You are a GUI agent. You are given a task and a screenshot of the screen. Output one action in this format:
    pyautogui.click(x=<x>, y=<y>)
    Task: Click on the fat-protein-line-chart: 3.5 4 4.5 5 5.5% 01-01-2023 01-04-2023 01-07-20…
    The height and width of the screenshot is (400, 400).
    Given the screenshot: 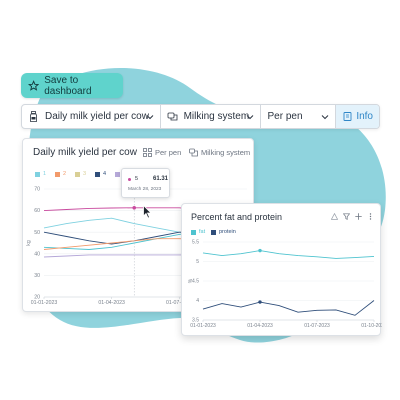 What is the action you would take?
    pyautogui.click(x=285, y=284)
    